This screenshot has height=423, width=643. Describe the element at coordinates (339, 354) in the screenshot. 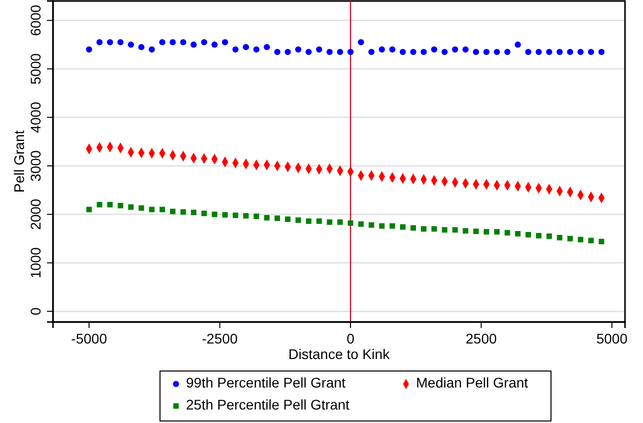

I see `x-axis-title: Distance to Kink` at that location.